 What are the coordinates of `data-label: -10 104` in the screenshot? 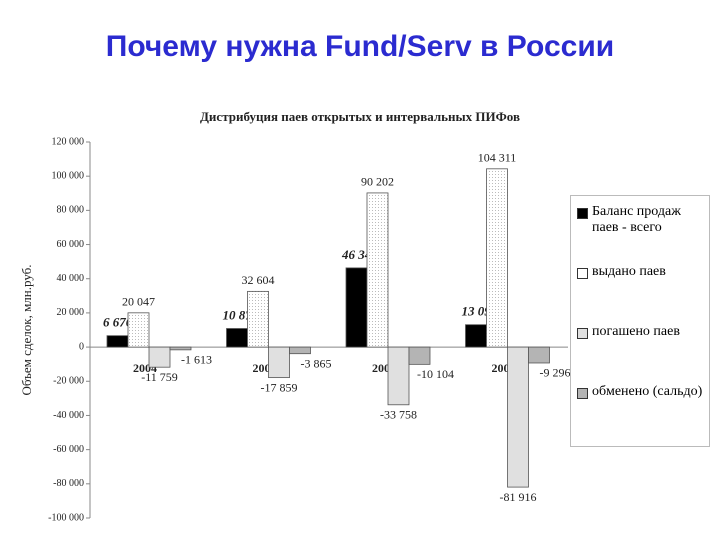 It's located at (435, 374).